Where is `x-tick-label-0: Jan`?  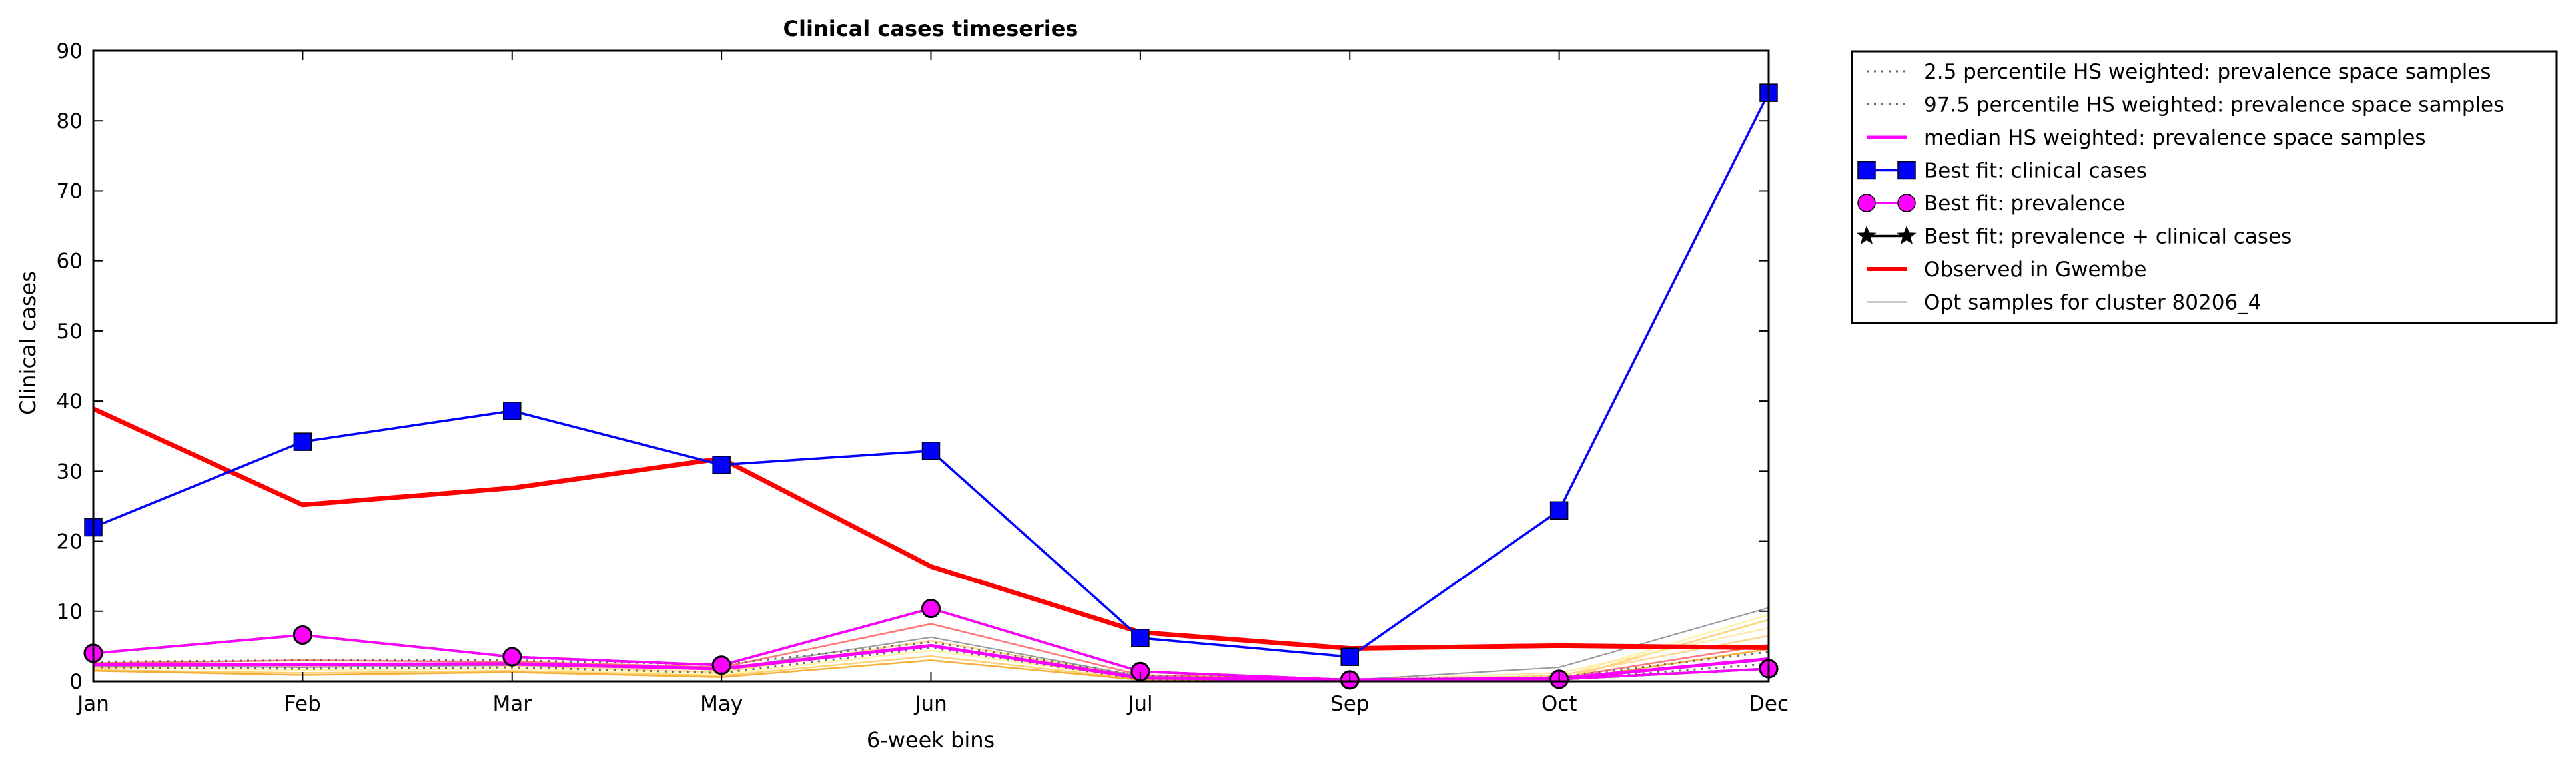 x-tick-label-0: Jan is located at coordinates (93, 704).